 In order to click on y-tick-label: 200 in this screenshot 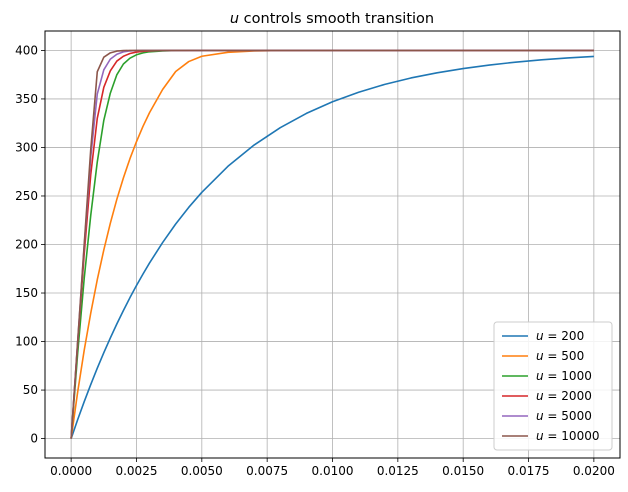, I will do `click(26, 245)`.